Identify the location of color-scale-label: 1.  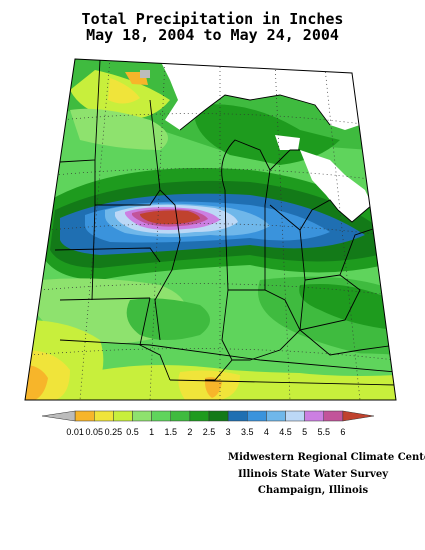
(152, 432).